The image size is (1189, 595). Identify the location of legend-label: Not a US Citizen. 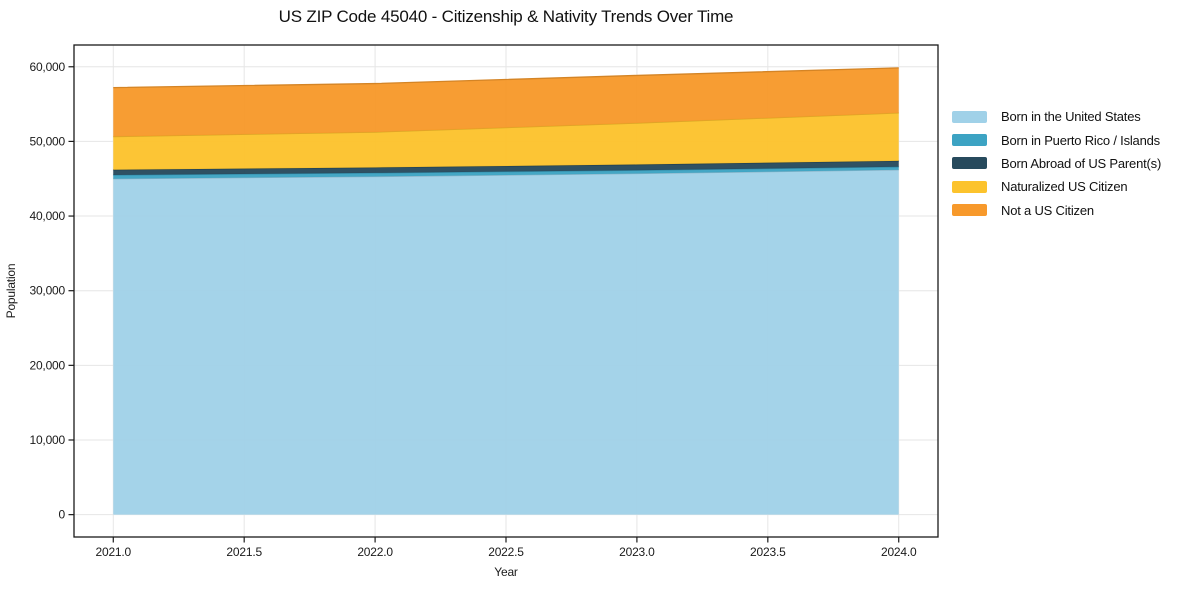
(1047, 210).